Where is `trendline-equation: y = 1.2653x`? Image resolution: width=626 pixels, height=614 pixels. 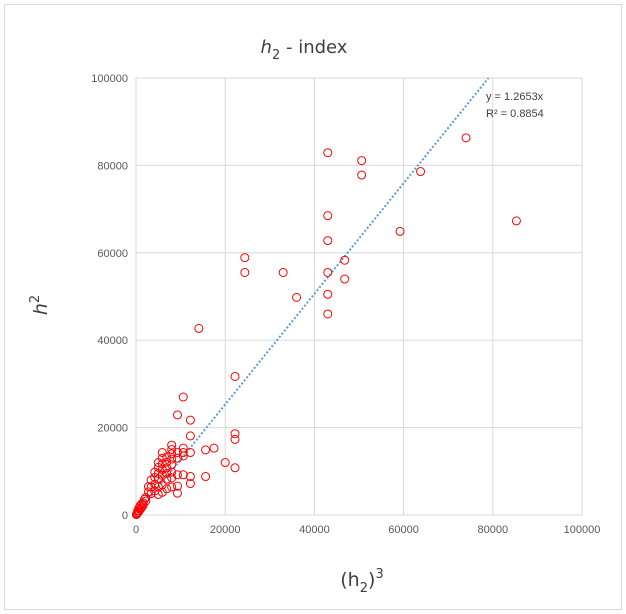
trendline-equation: y = 1.2653x is located at coordinates (515, 97).